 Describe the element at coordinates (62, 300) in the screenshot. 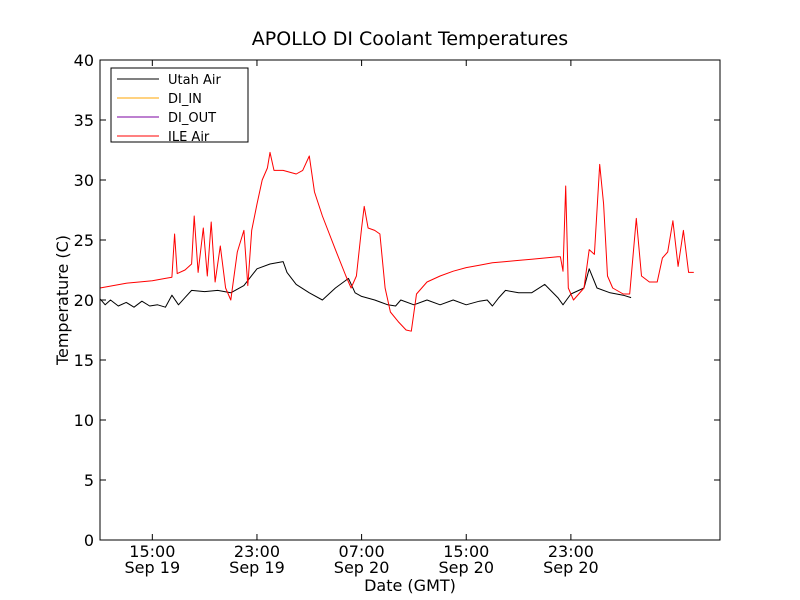

I see `y-axis-title: Temperature (C)` at that location.